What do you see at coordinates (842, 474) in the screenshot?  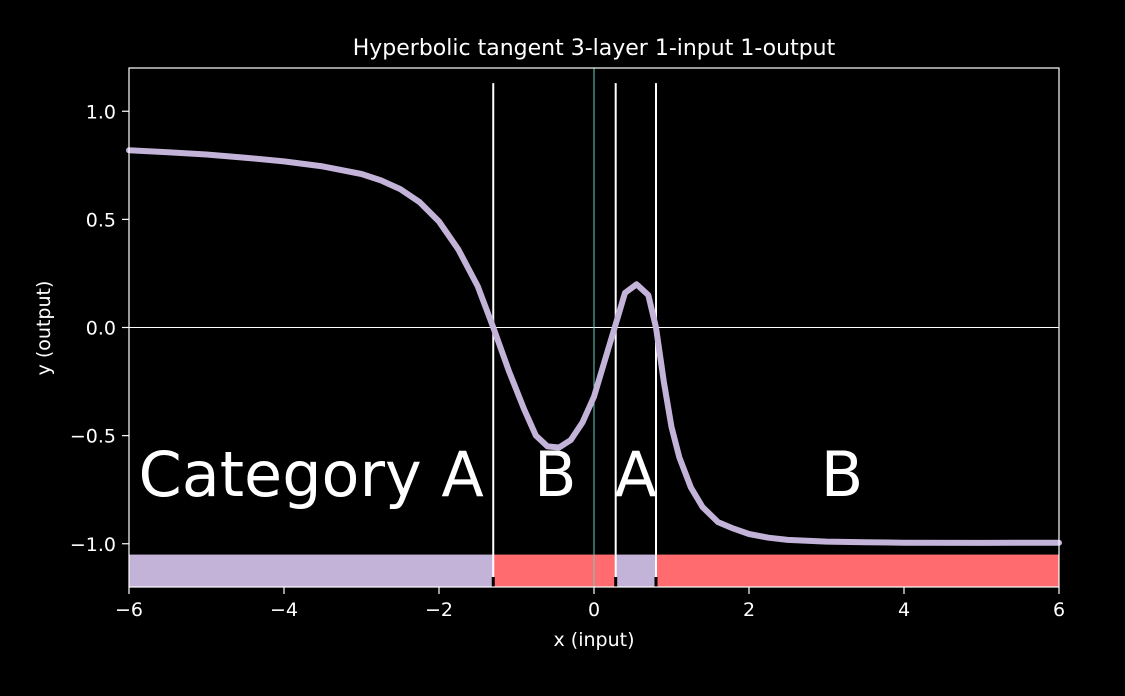 I see `region-label-3: B` at bounding box center [842, 474].